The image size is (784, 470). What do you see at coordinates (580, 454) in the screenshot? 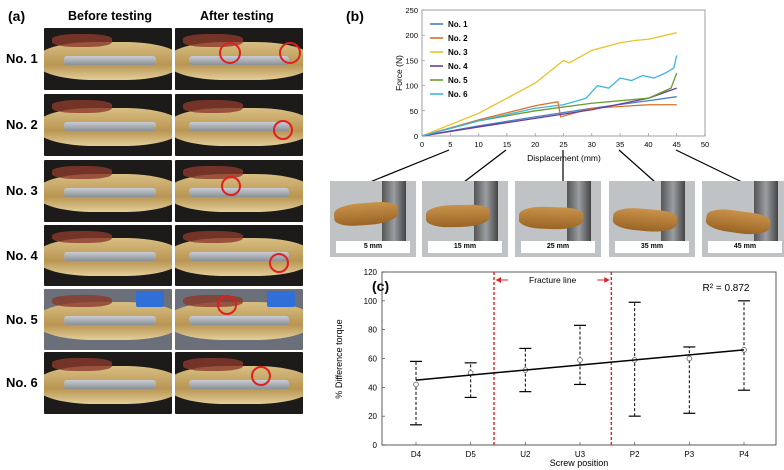
I see `chart-c-xtick-label: U3` at bounding box center [580, 454].